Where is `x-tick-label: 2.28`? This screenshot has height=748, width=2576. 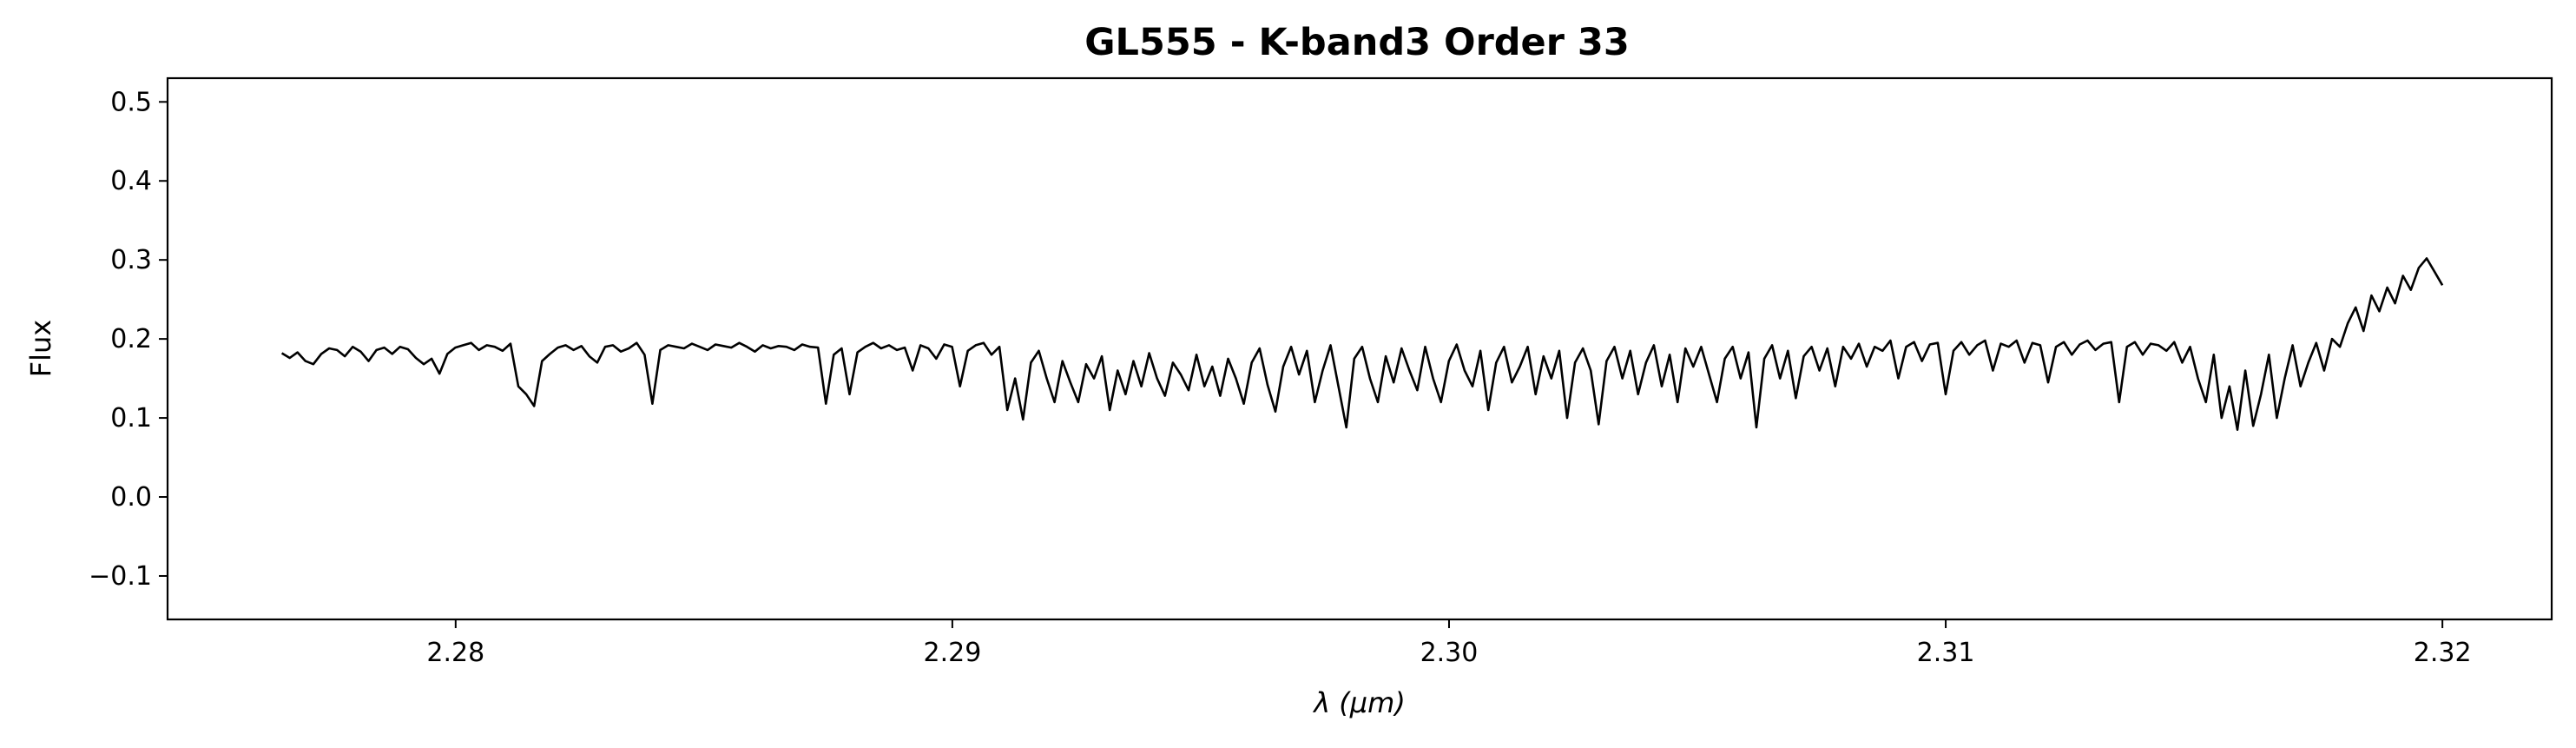
x-tick-label: 2.28 is located at coordinates (455, 653).